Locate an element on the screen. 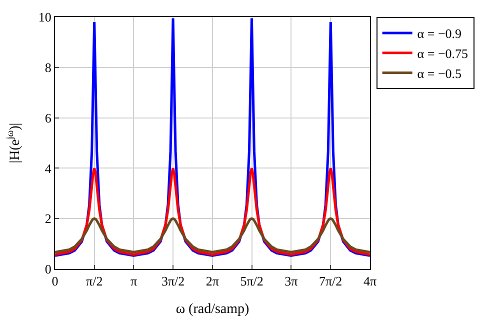 The height and width of the screenshot is (324, 500). legend-label: α = −0.5 is located at coordinates (439, 73).